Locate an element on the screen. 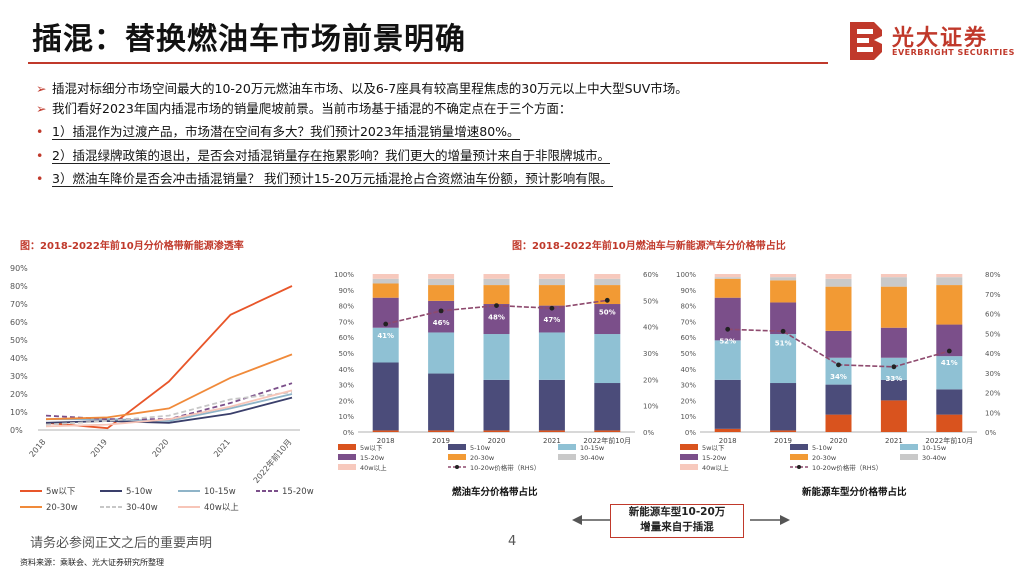 The width and height of the screenshot is (1024, 576). rhs-tick-label: 0% is located at coordinates (990, 433).